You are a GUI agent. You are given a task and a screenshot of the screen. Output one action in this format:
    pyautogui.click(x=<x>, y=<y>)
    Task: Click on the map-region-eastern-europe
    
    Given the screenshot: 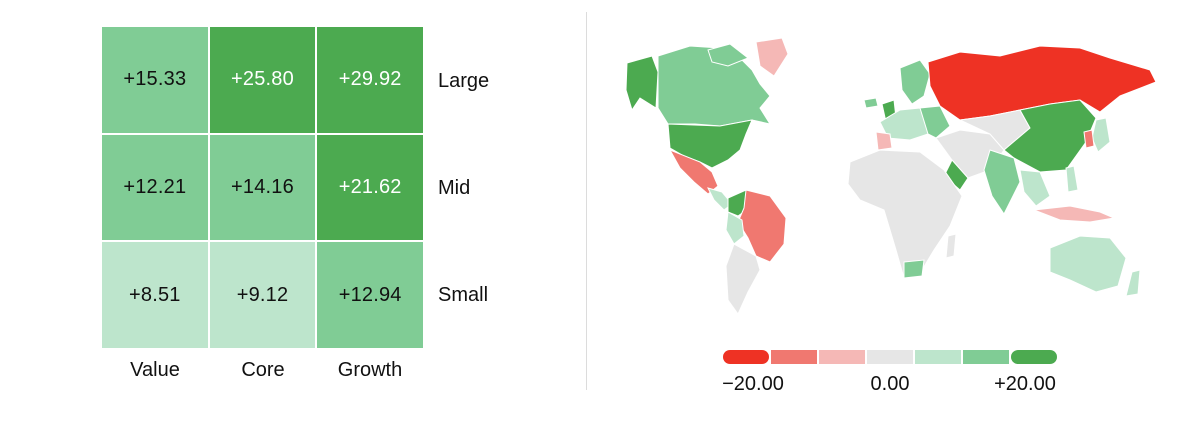 What is the action you would take?
    pyautogui.click(x=935, y=122)
    